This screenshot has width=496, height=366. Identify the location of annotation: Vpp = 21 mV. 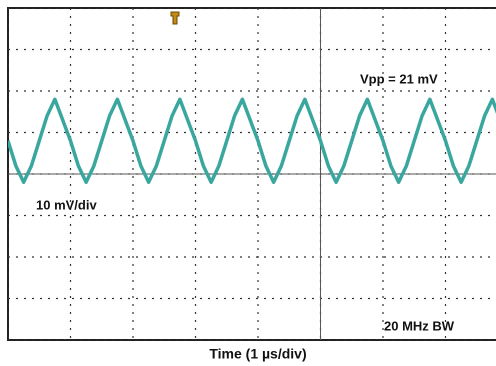
(399, 78).